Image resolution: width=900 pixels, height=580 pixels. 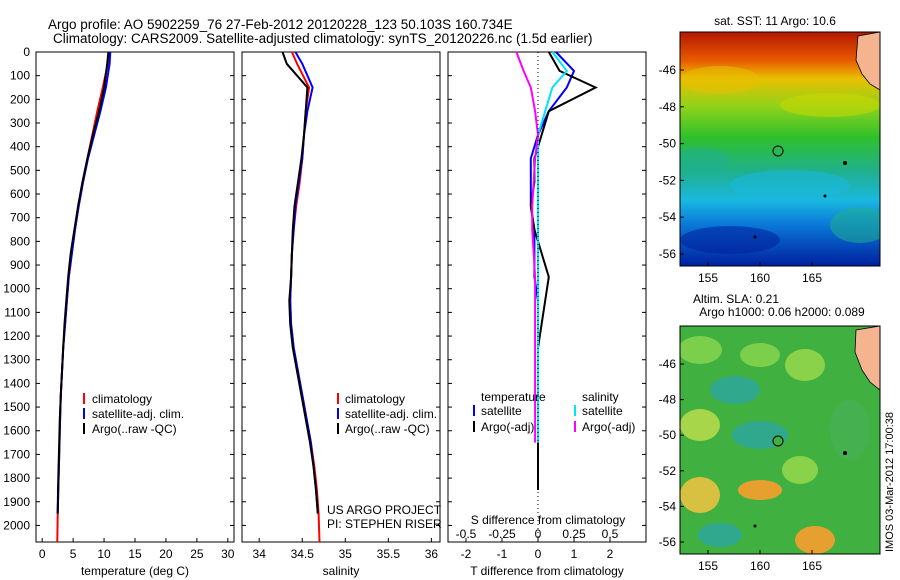 What do you see at coordinates (668, 364) in the screenshot?
I see `map-lat-label: -46` at bounding box center [668, 364].